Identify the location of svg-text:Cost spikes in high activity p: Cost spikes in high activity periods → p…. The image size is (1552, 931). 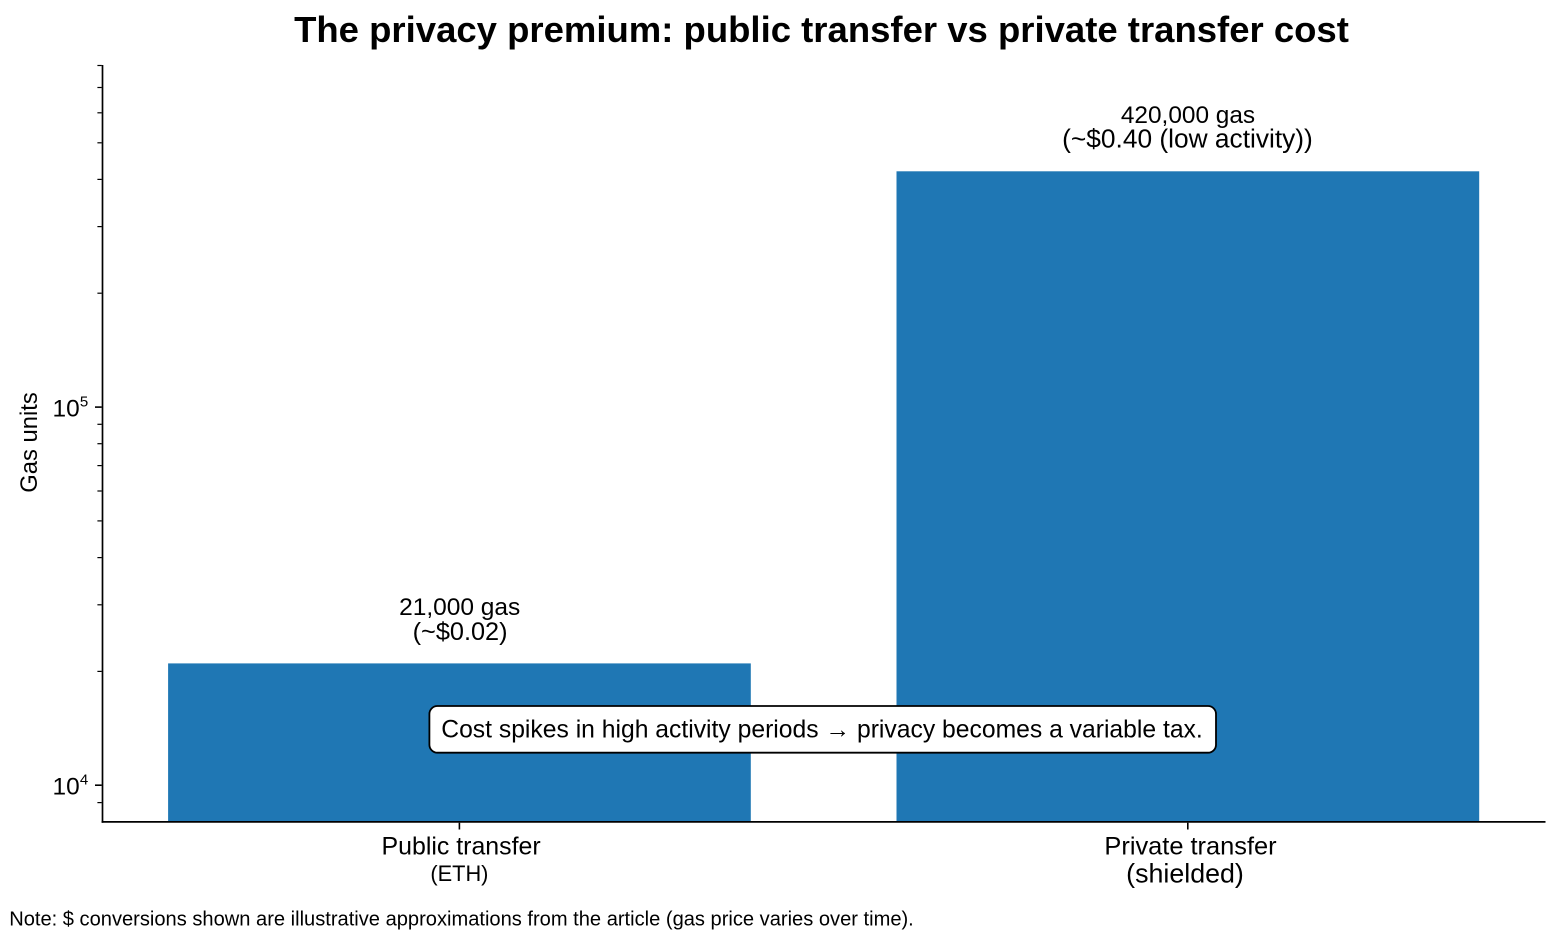
(822, 730).